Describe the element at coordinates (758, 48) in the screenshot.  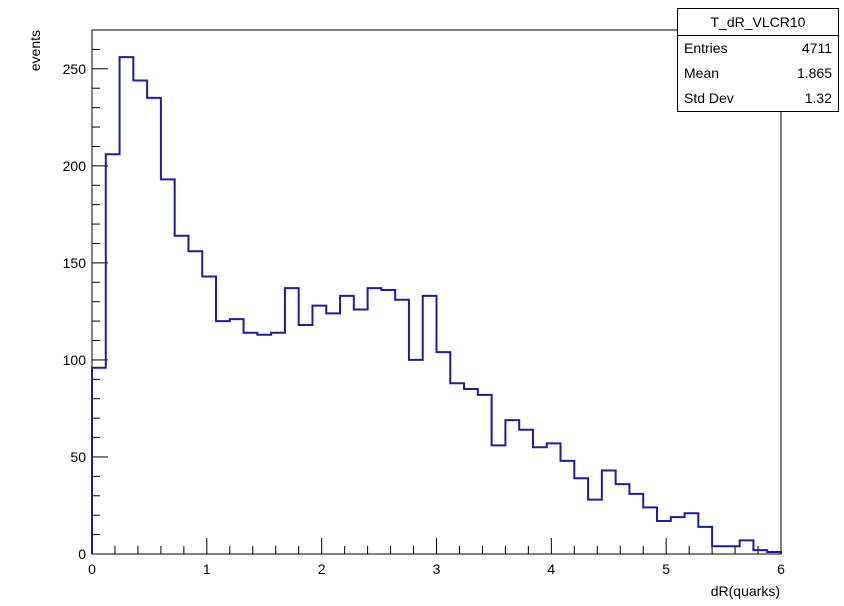
I see `stats-row-entries: Entries 4711` at that location.